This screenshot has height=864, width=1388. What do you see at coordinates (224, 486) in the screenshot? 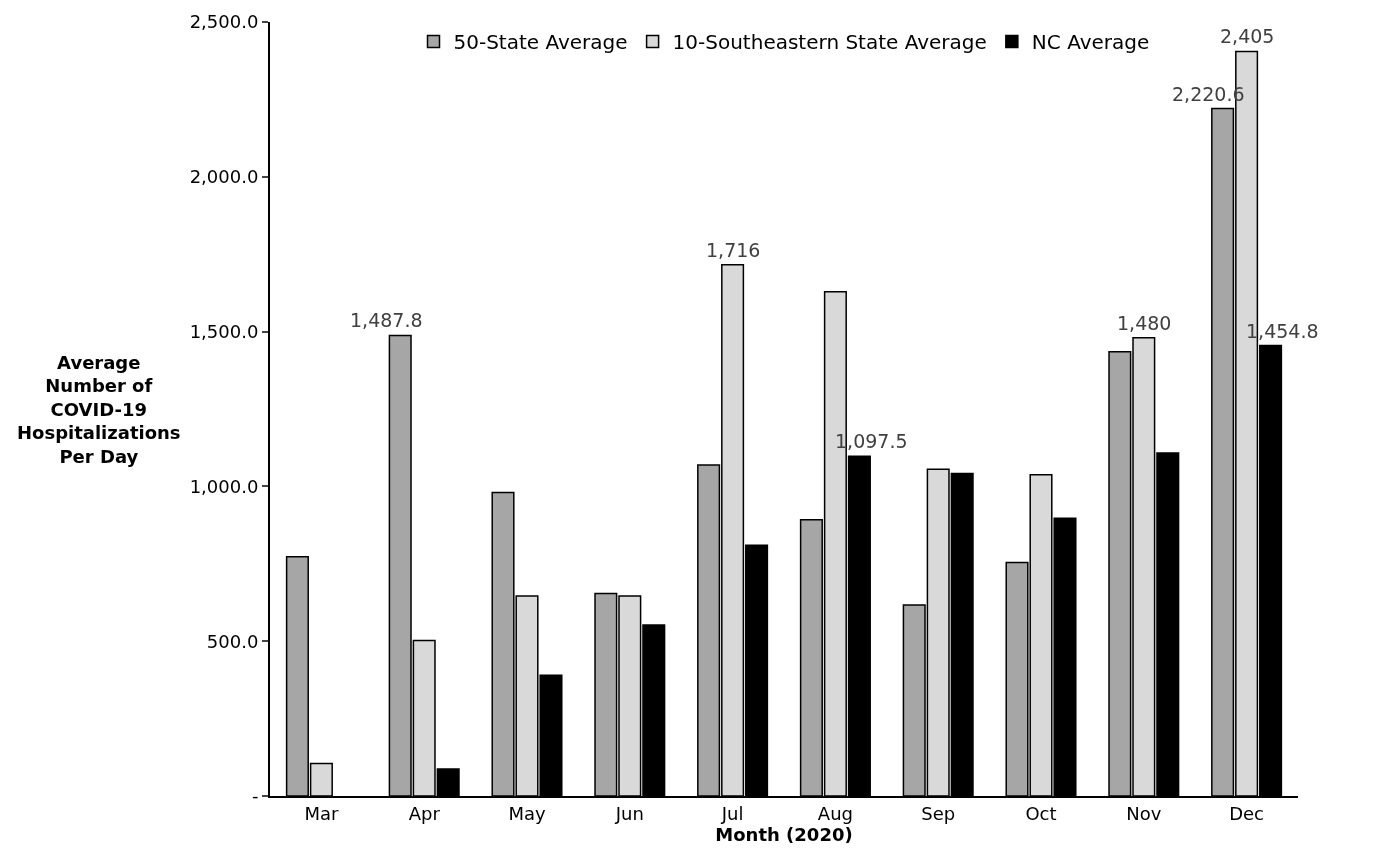
I see `y-tick-label: 1,000.0` at bounding box center [224, 486].